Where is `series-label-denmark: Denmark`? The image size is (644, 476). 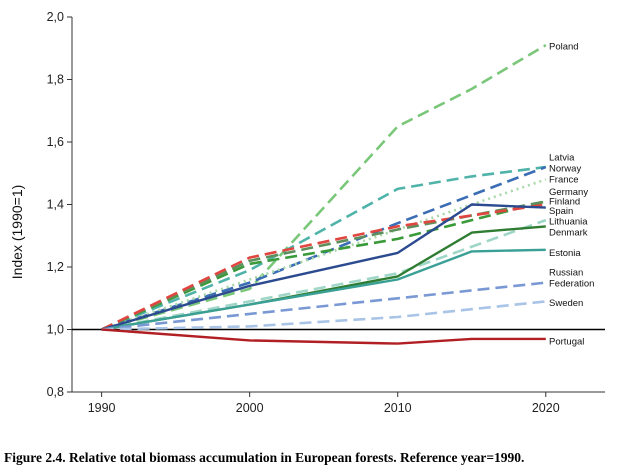
series-label-denmark: Denmark is located at coordinates (568, 233).